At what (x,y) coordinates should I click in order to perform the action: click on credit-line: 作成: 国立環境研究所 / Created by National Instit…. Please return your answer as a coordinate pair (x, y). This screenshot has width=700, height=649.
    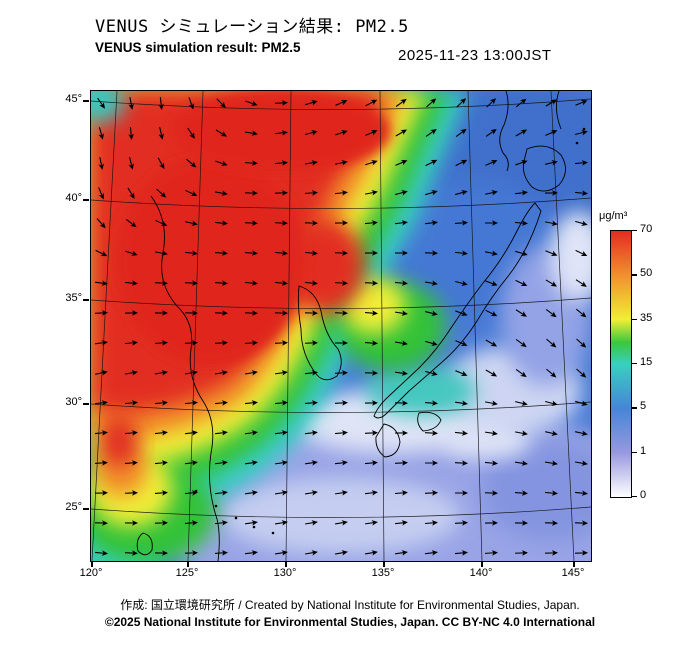
    Looking at the image, I should click on (350, 605).